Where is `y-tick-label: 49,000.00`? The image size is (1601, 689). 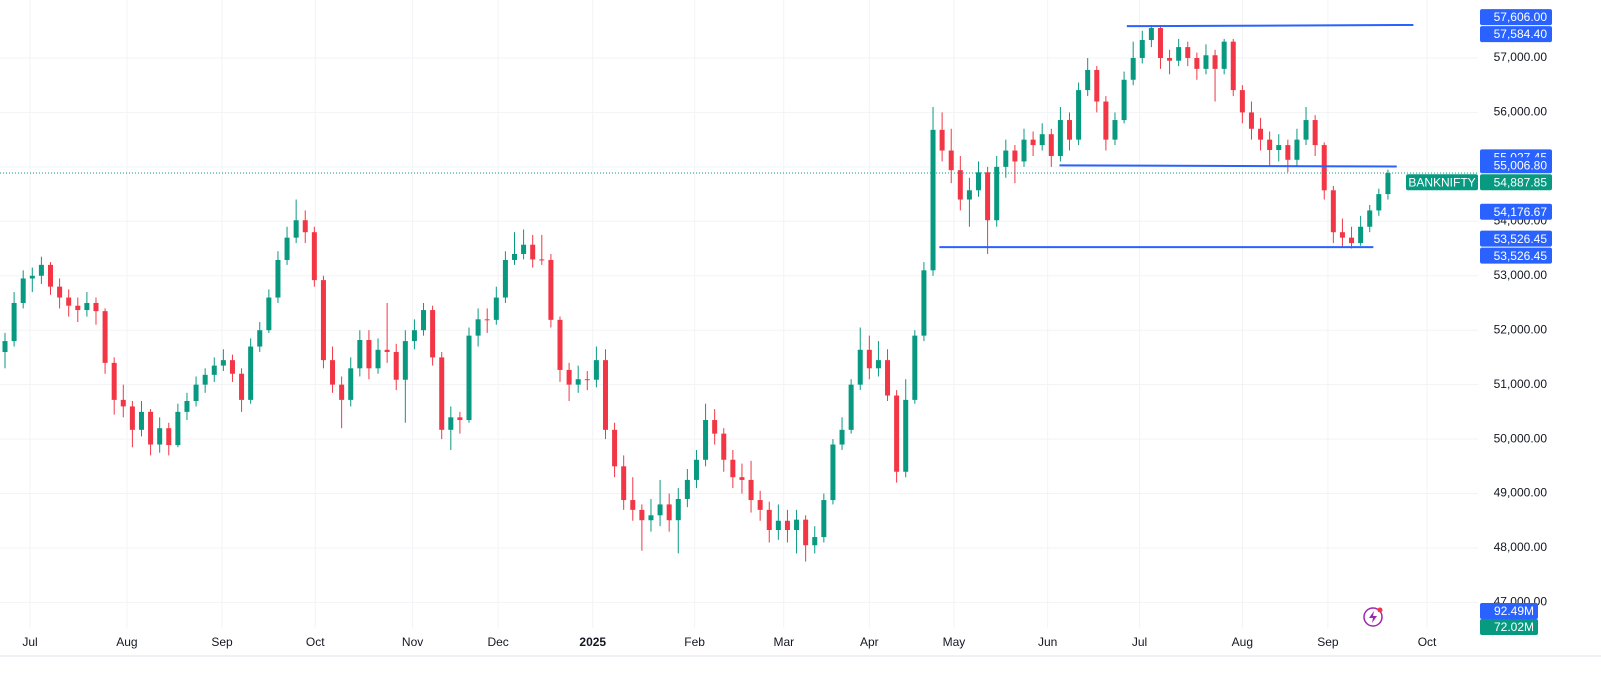
y-tick-label: 49,000.00 is located at coordinates (1521, 493).